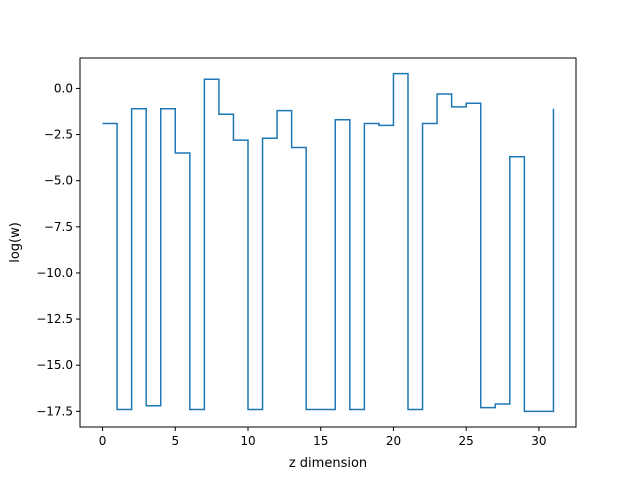 Image resolution: width=640 pixels, height=485 pixels. What do you see at coordinates (54, 273) in the screenshot?
I see `y-tick-label: −10.0` at bounding box center [54, 273].